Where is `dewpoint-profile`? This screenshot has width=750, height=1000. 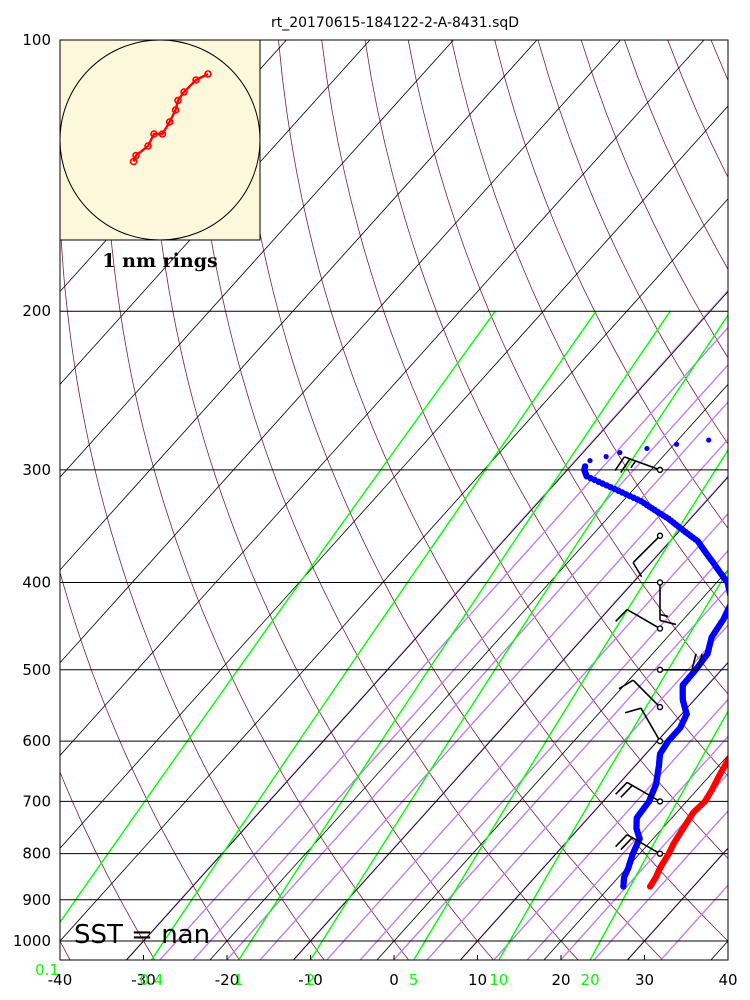 dewpoint-profile is located at coordinates (657, 663).